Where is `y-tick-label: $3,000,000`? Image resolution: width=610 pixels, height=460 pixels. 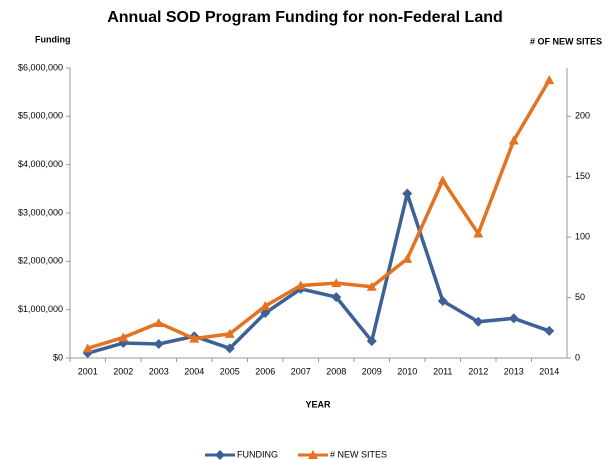 y-tick-label: $3,000,000 is located at coordinates (40, 212).